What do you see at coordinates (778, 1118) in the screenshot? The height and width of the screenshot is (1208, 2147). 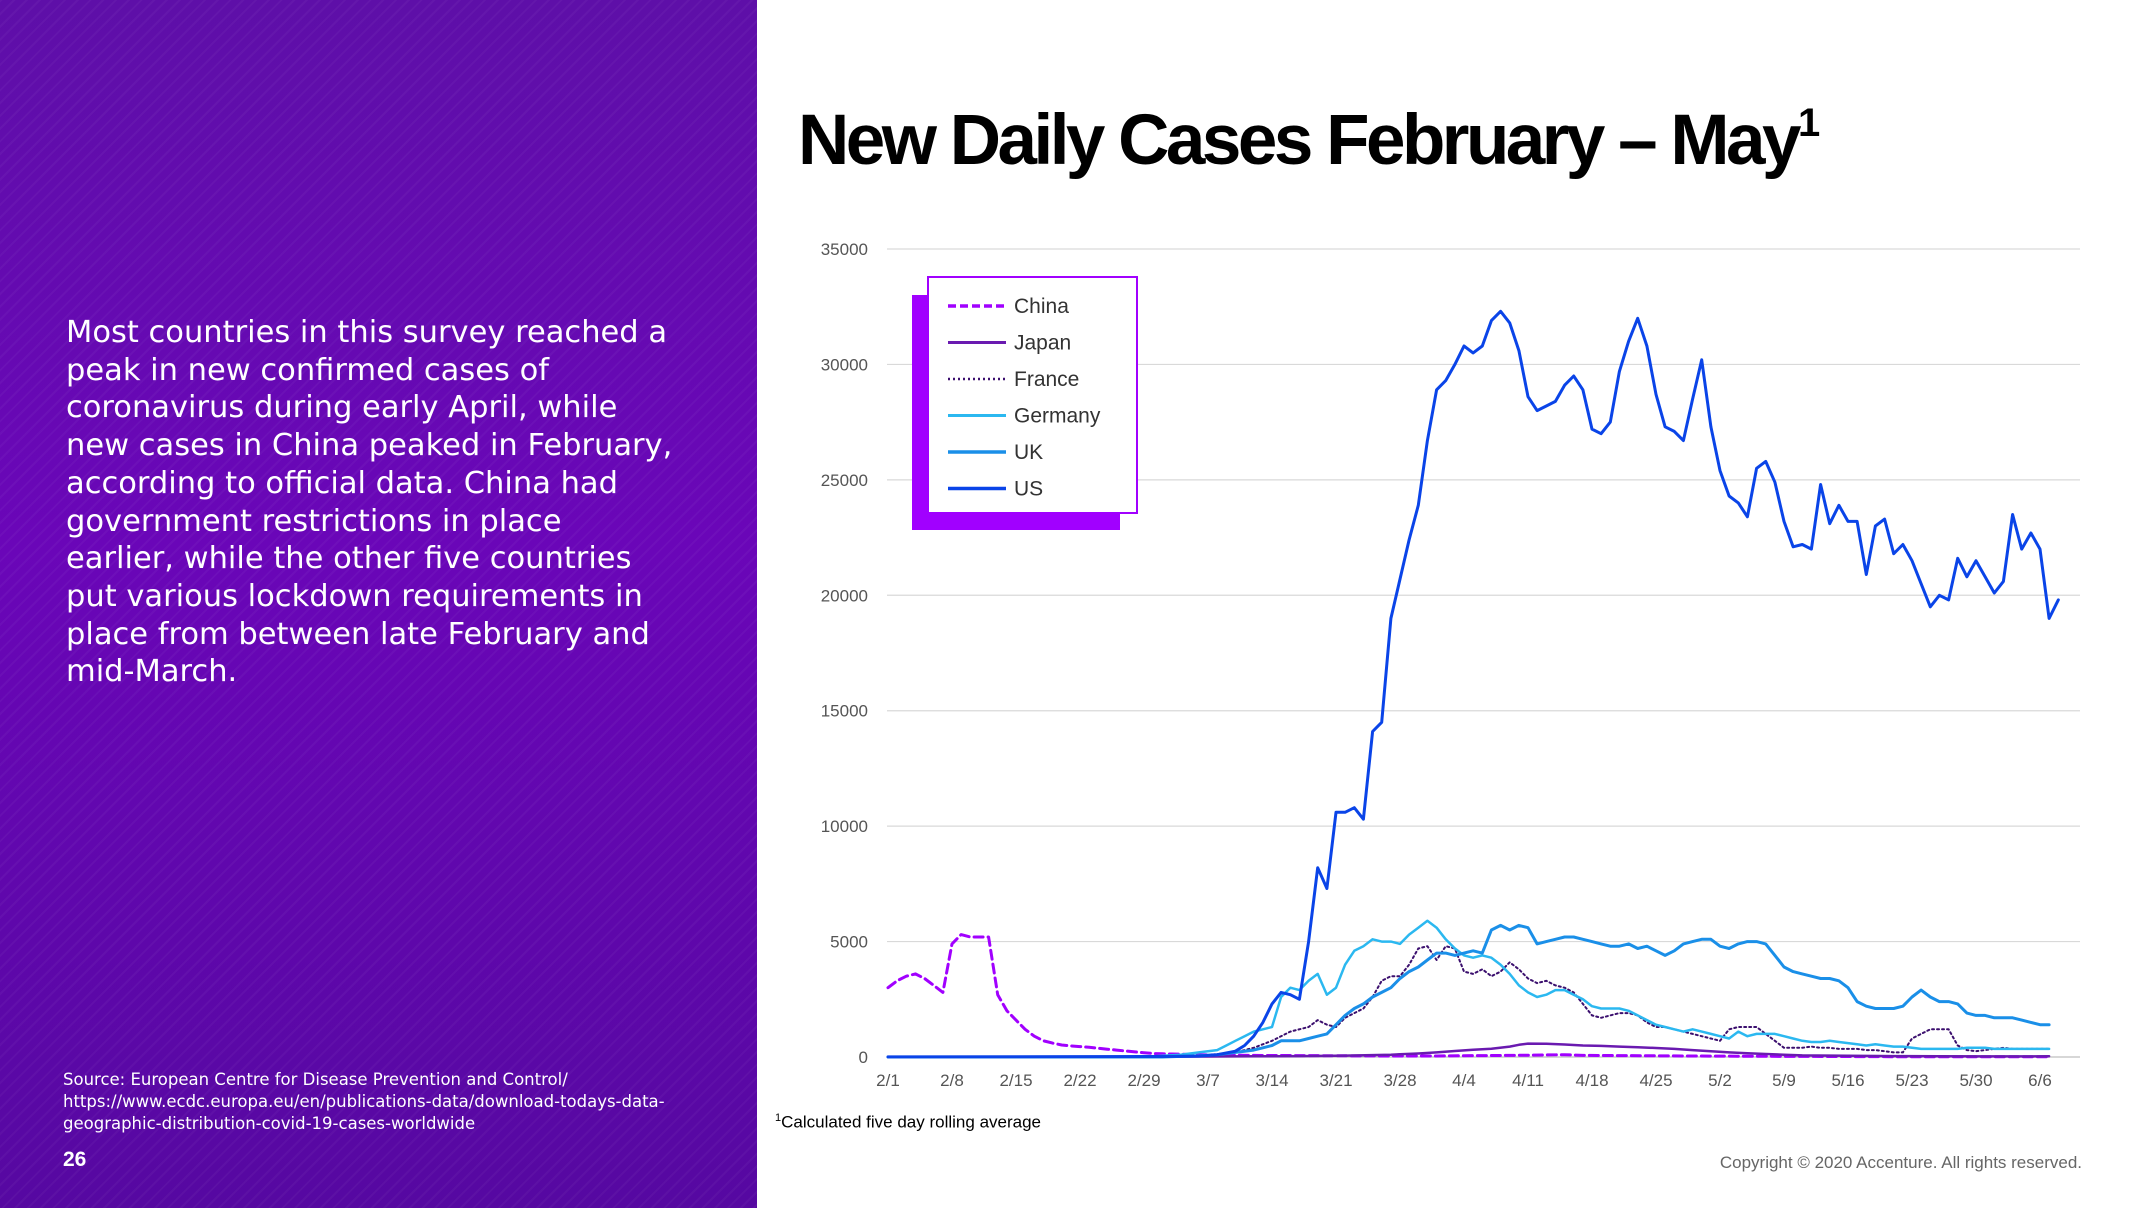 I see `footnote-mark: 1` at bounding box center [778, 1118].